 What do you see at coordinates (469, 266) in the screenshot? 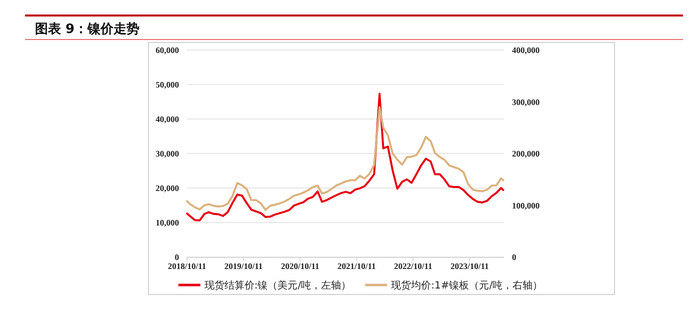
I see `xtick: 2023/10/11` at bounding box center [469, 266].